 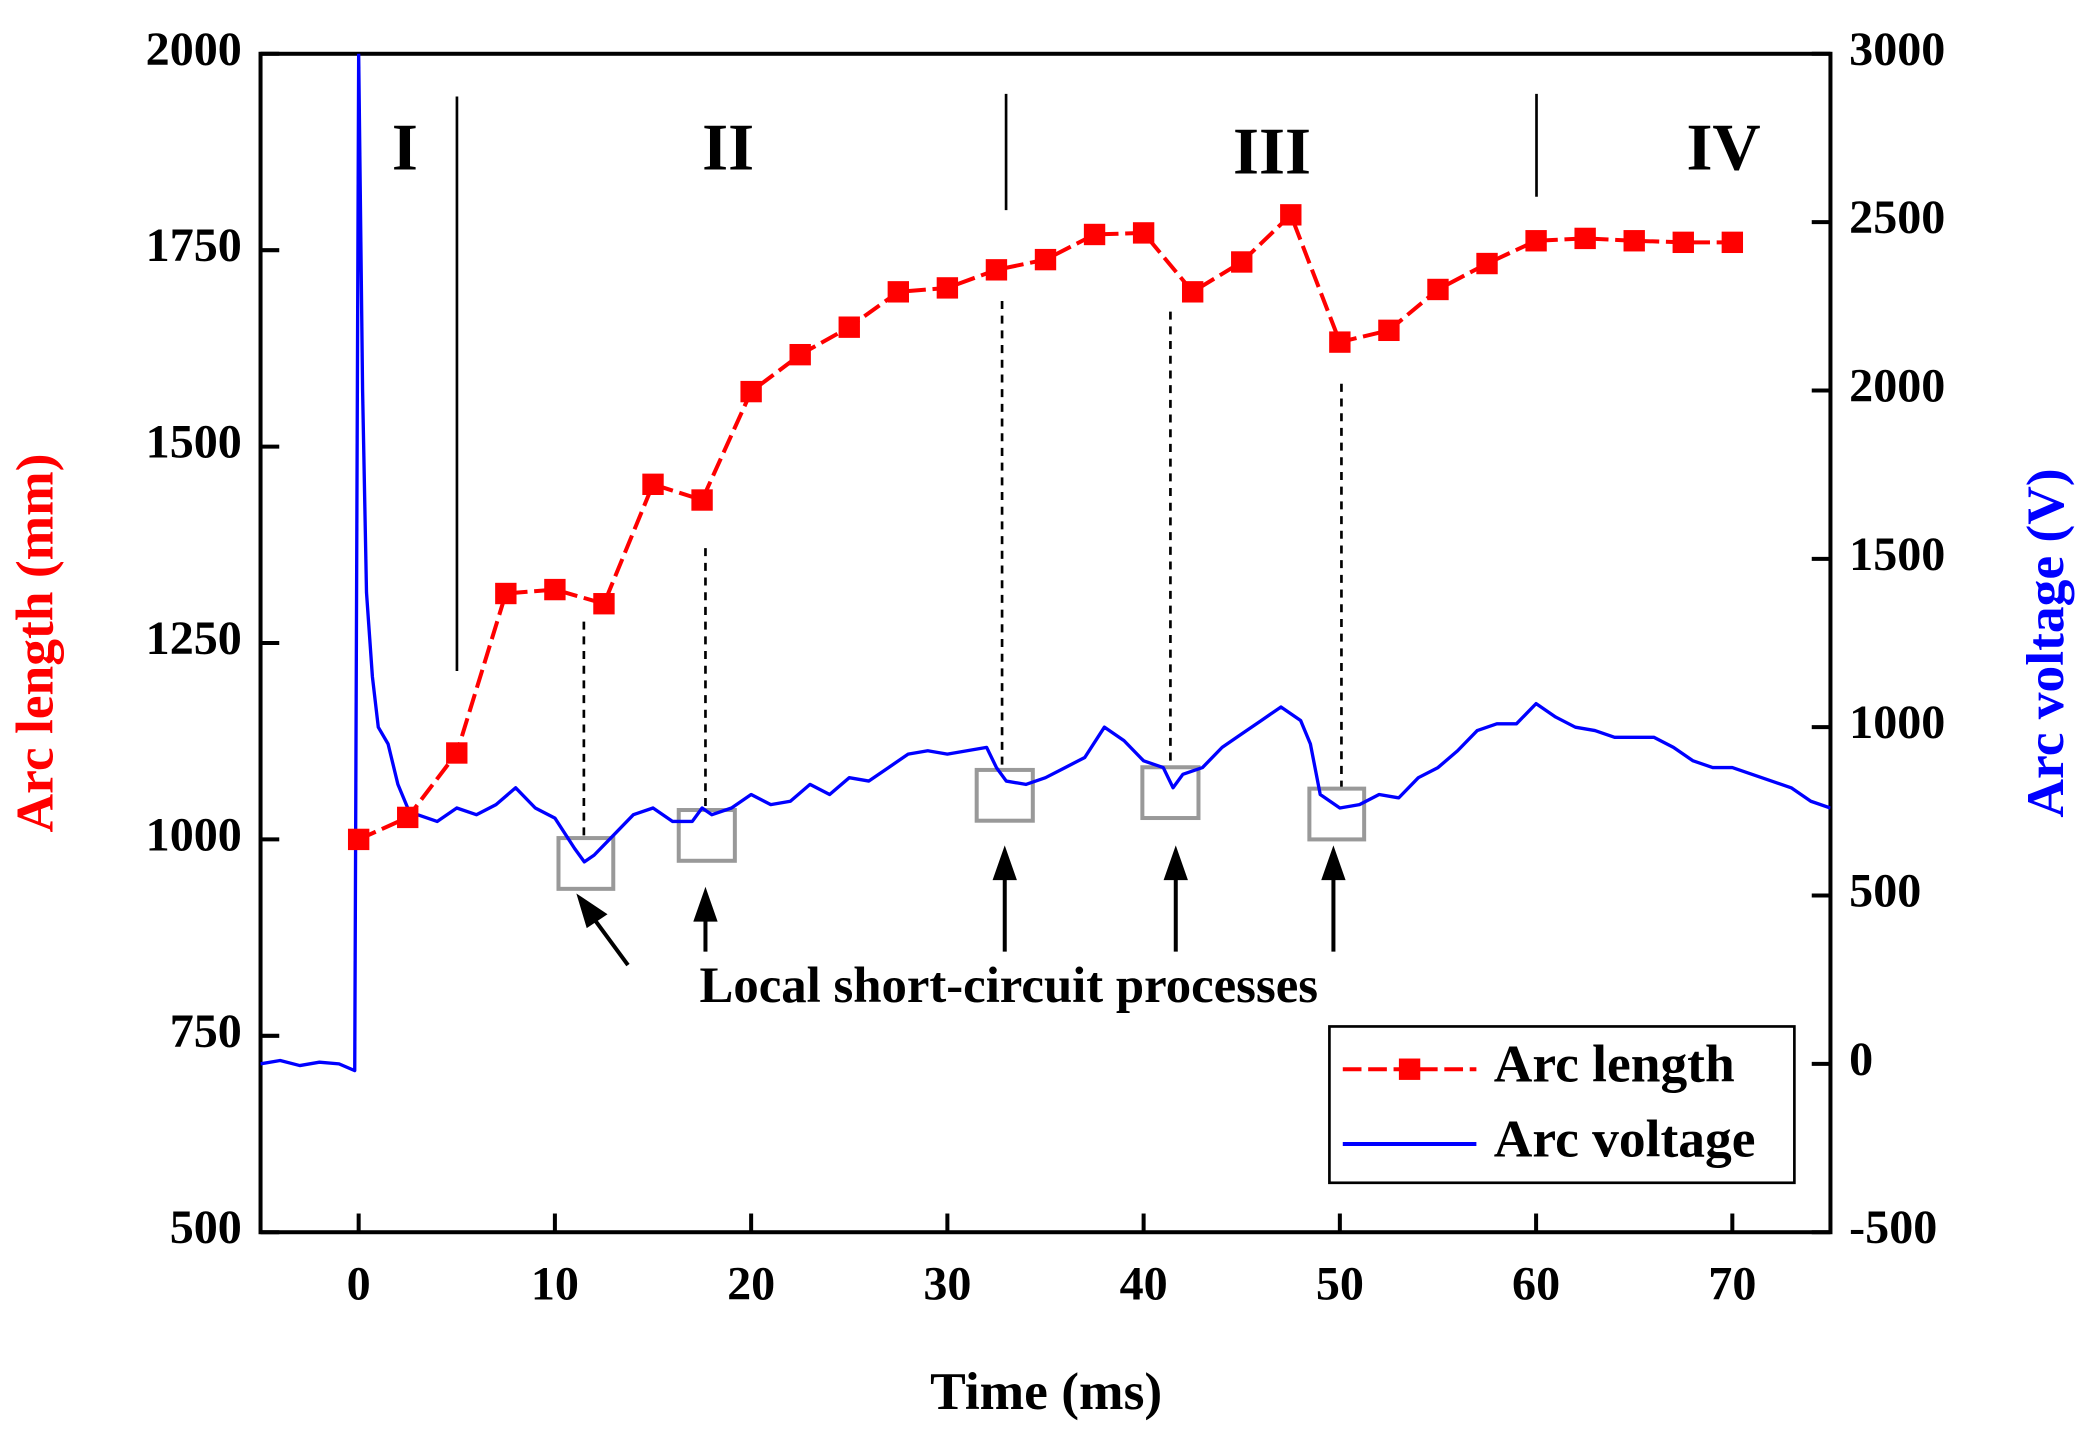 I want to click on x-tick-label: 40, so click(x=1144, y=1283).